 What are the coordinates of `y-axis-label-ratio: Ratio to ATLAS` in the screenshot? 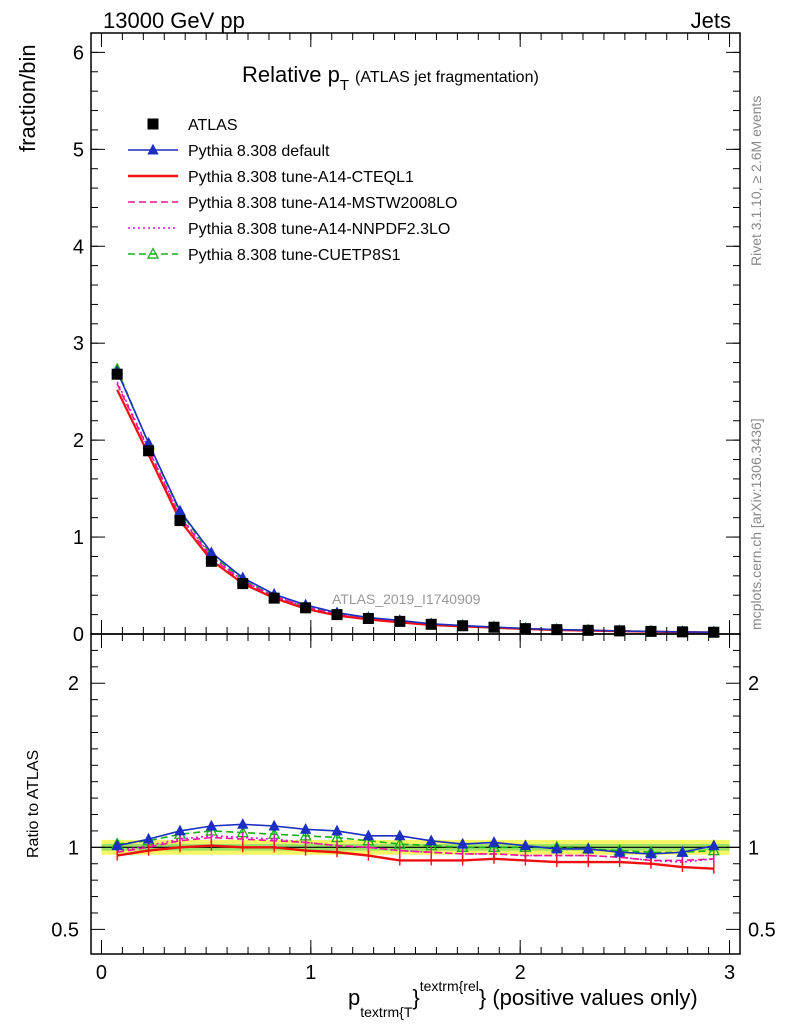 It's located at (33, 804).